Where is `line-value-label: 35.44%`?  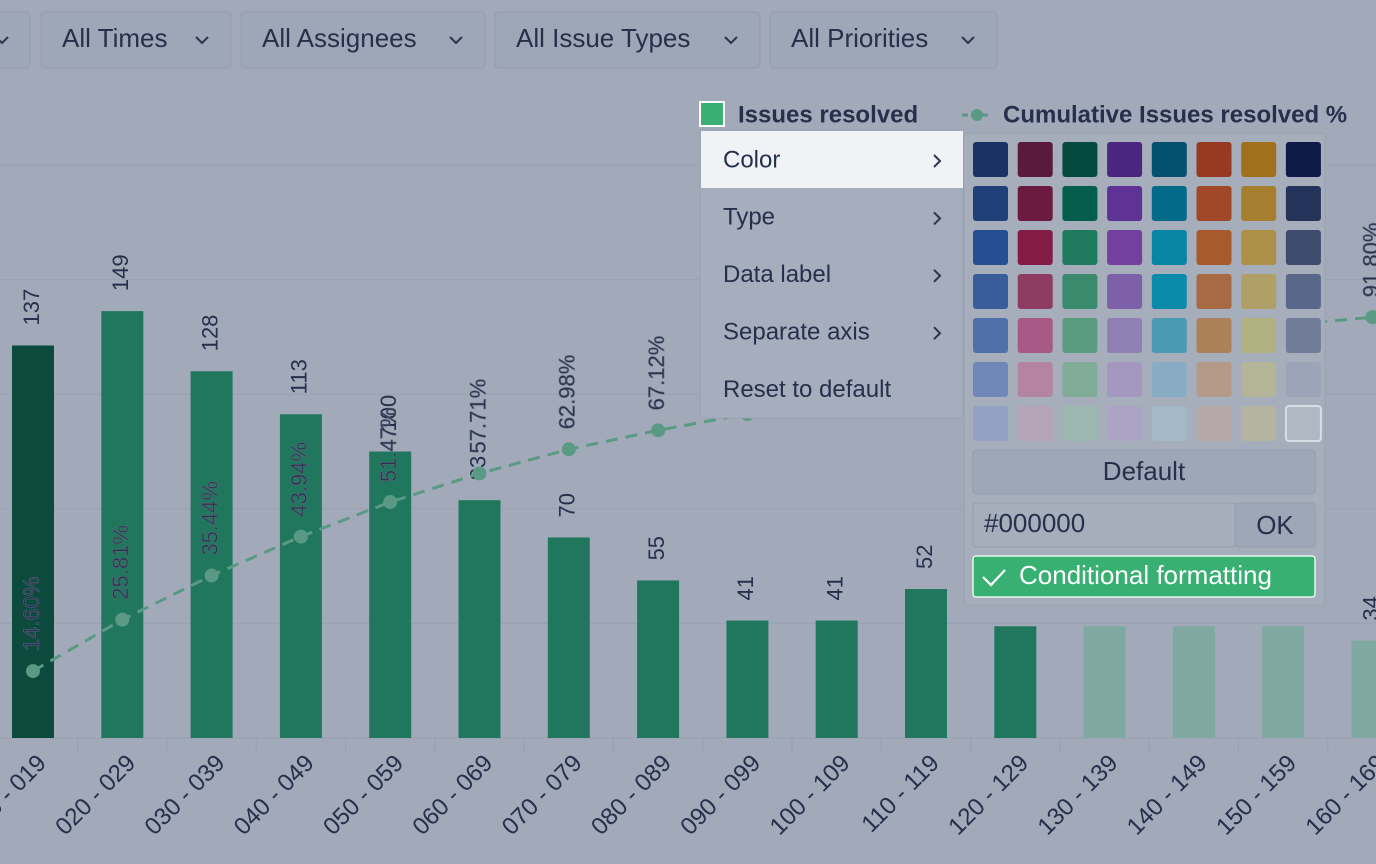
line-value-label: 35.44% is located at coordinates (209, 518).